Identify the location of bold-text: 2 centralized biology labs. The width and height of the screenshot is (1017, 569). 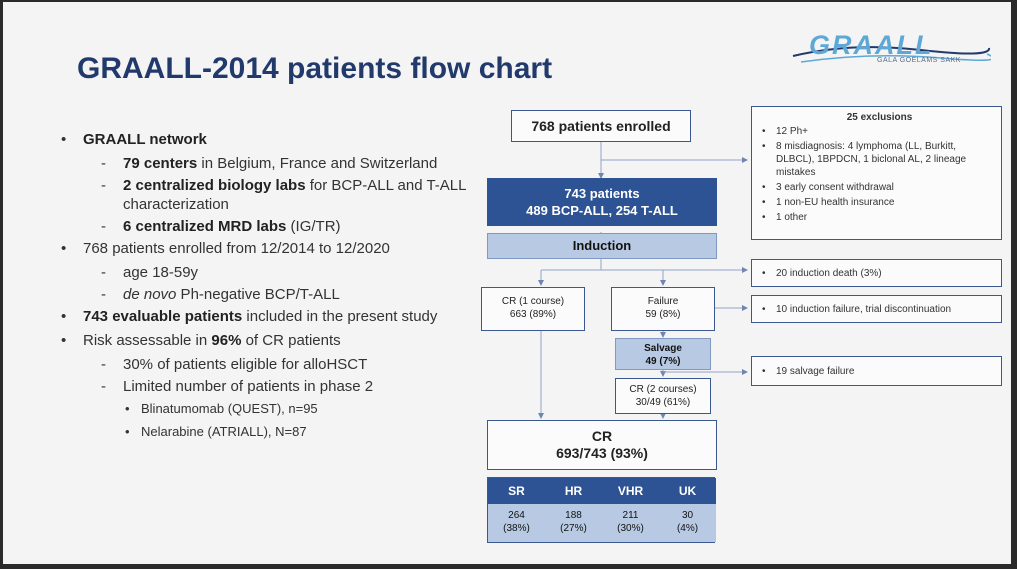
(214, 185).